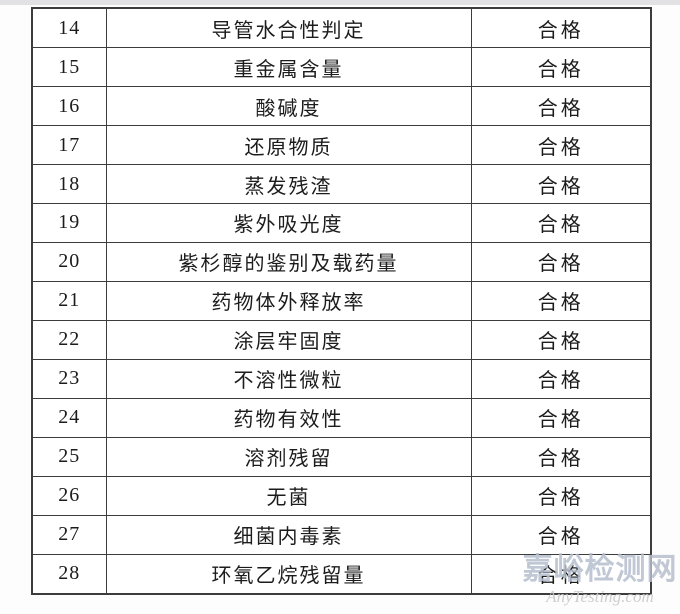 The width and height of the screenshot is (680, 614). What do you see at coordinates (69, 223) in the screenshot?
I see `row-number-cell: 19` at bounding box center [69, 223].